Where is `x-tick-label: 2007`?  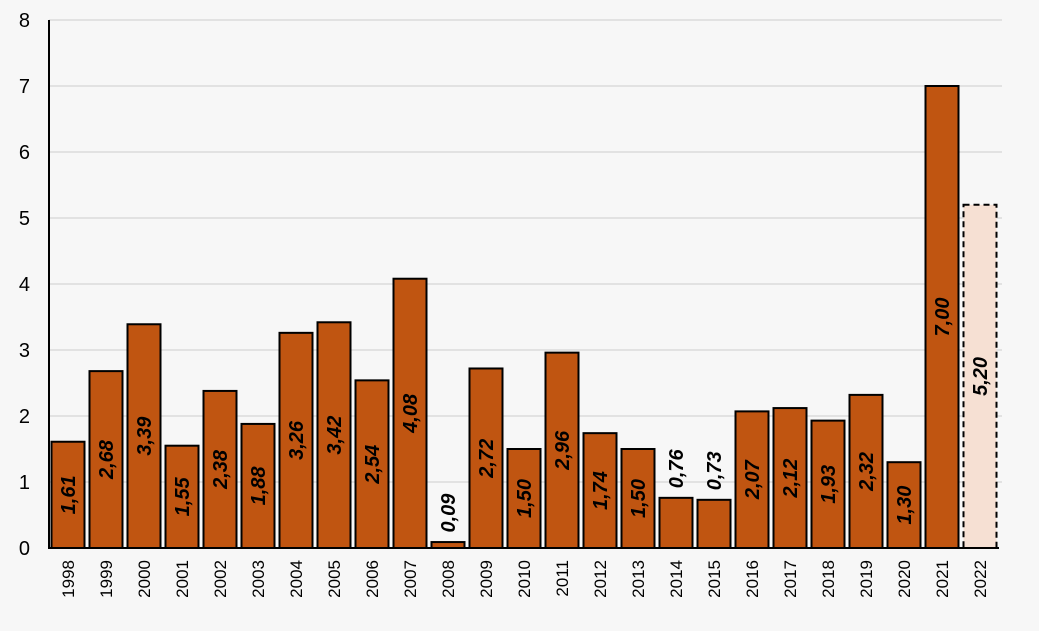
x-tick-label: 2007 is located at coordinates (410, 579).